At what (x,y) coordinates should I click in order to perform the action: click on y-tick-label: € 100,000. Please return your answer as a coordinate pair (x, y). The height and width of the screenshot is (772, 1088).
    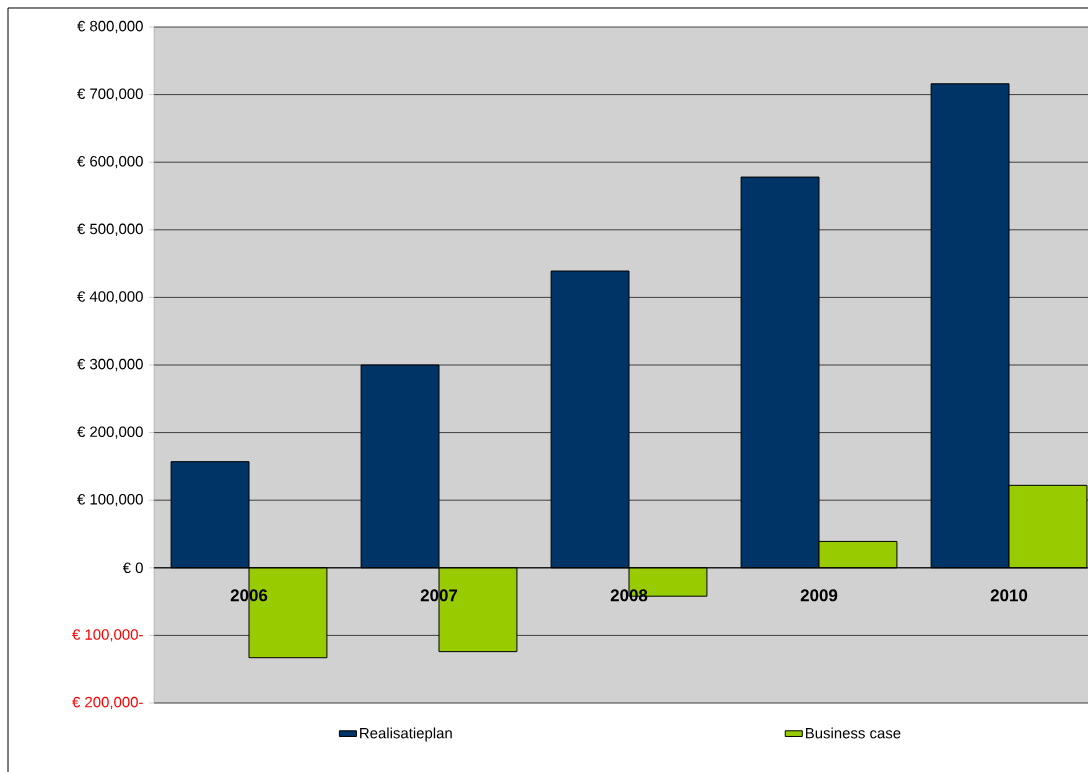
    Looking at the image, I should click on (110, 500).